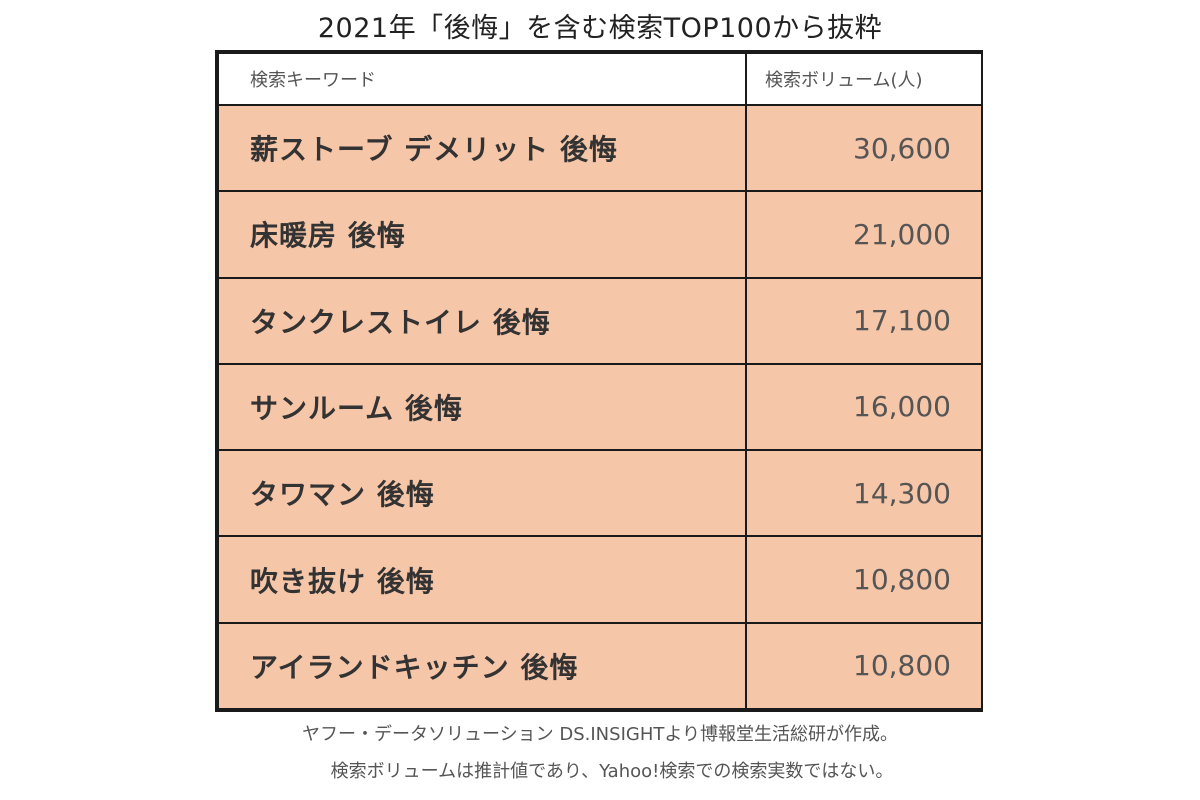 Image resolution: width=1200 pixels, height=800 pixels. Describe the element at coordinates (864, 320) in the screenshot. I see `row-volume: 17,100` at that location.